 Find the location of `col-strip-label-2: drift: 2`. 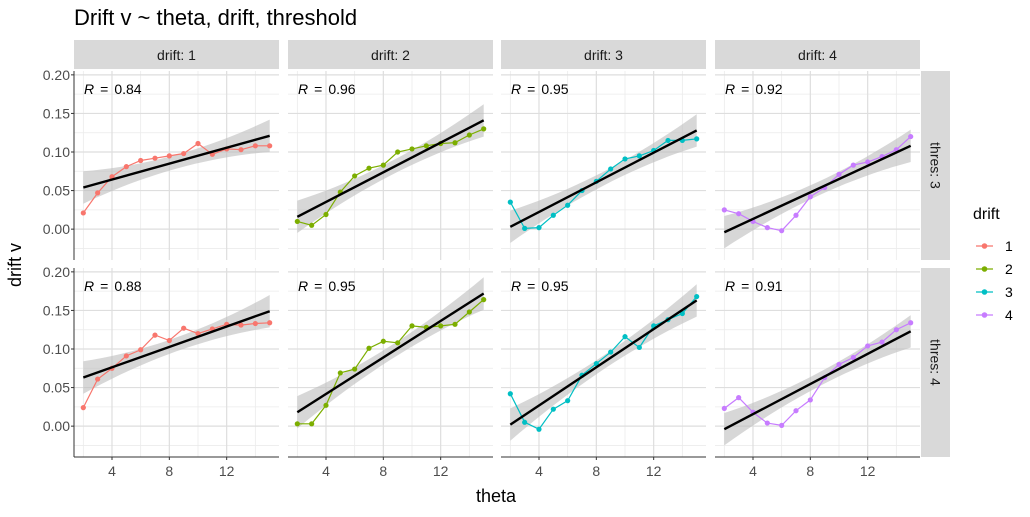

col-strip-label-2: drift: 2 is located at coordinates (390, 55).